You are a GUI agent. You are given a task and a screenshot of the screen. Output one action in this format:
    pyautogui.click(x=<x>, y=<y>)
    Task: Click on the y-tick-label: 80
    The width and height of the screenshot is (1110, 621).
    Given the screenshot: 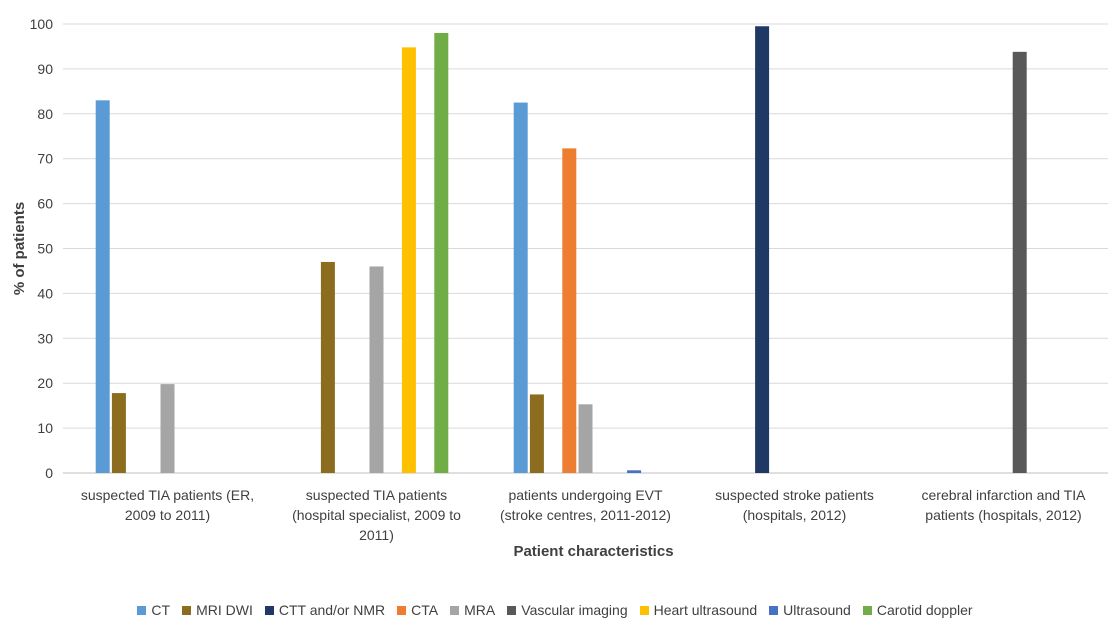 What is the action you would take?
    pyautogui.click(x=45, y=114)
    